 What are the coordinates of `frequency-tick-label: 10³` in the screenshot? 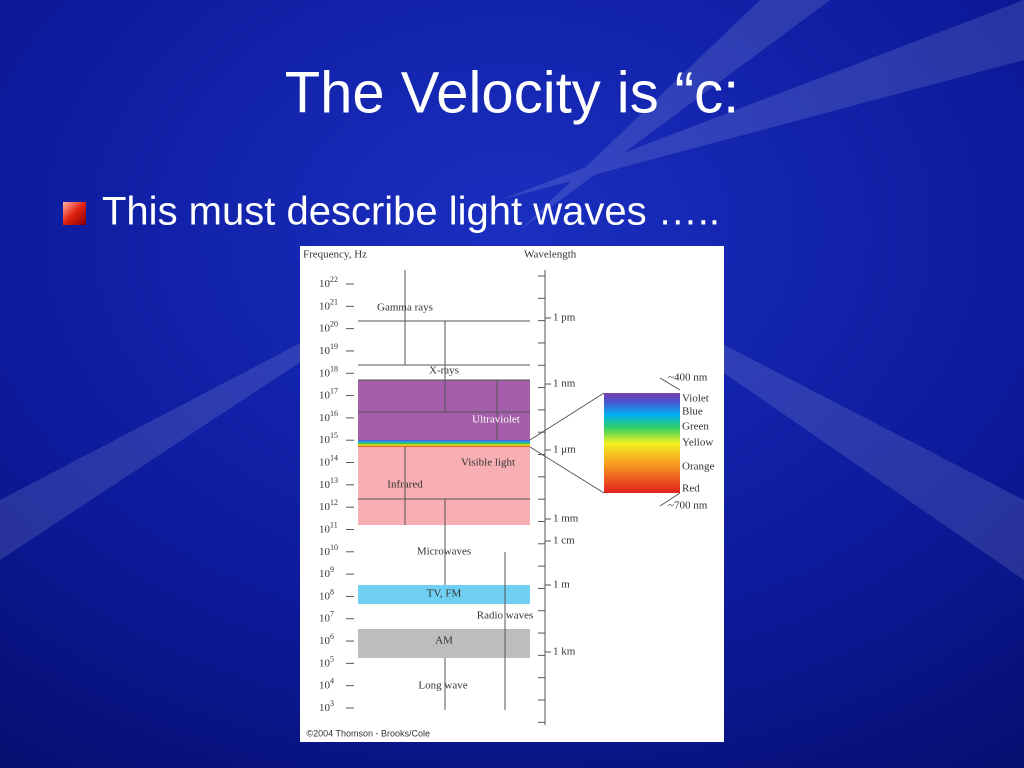 It's located at (326, 706).